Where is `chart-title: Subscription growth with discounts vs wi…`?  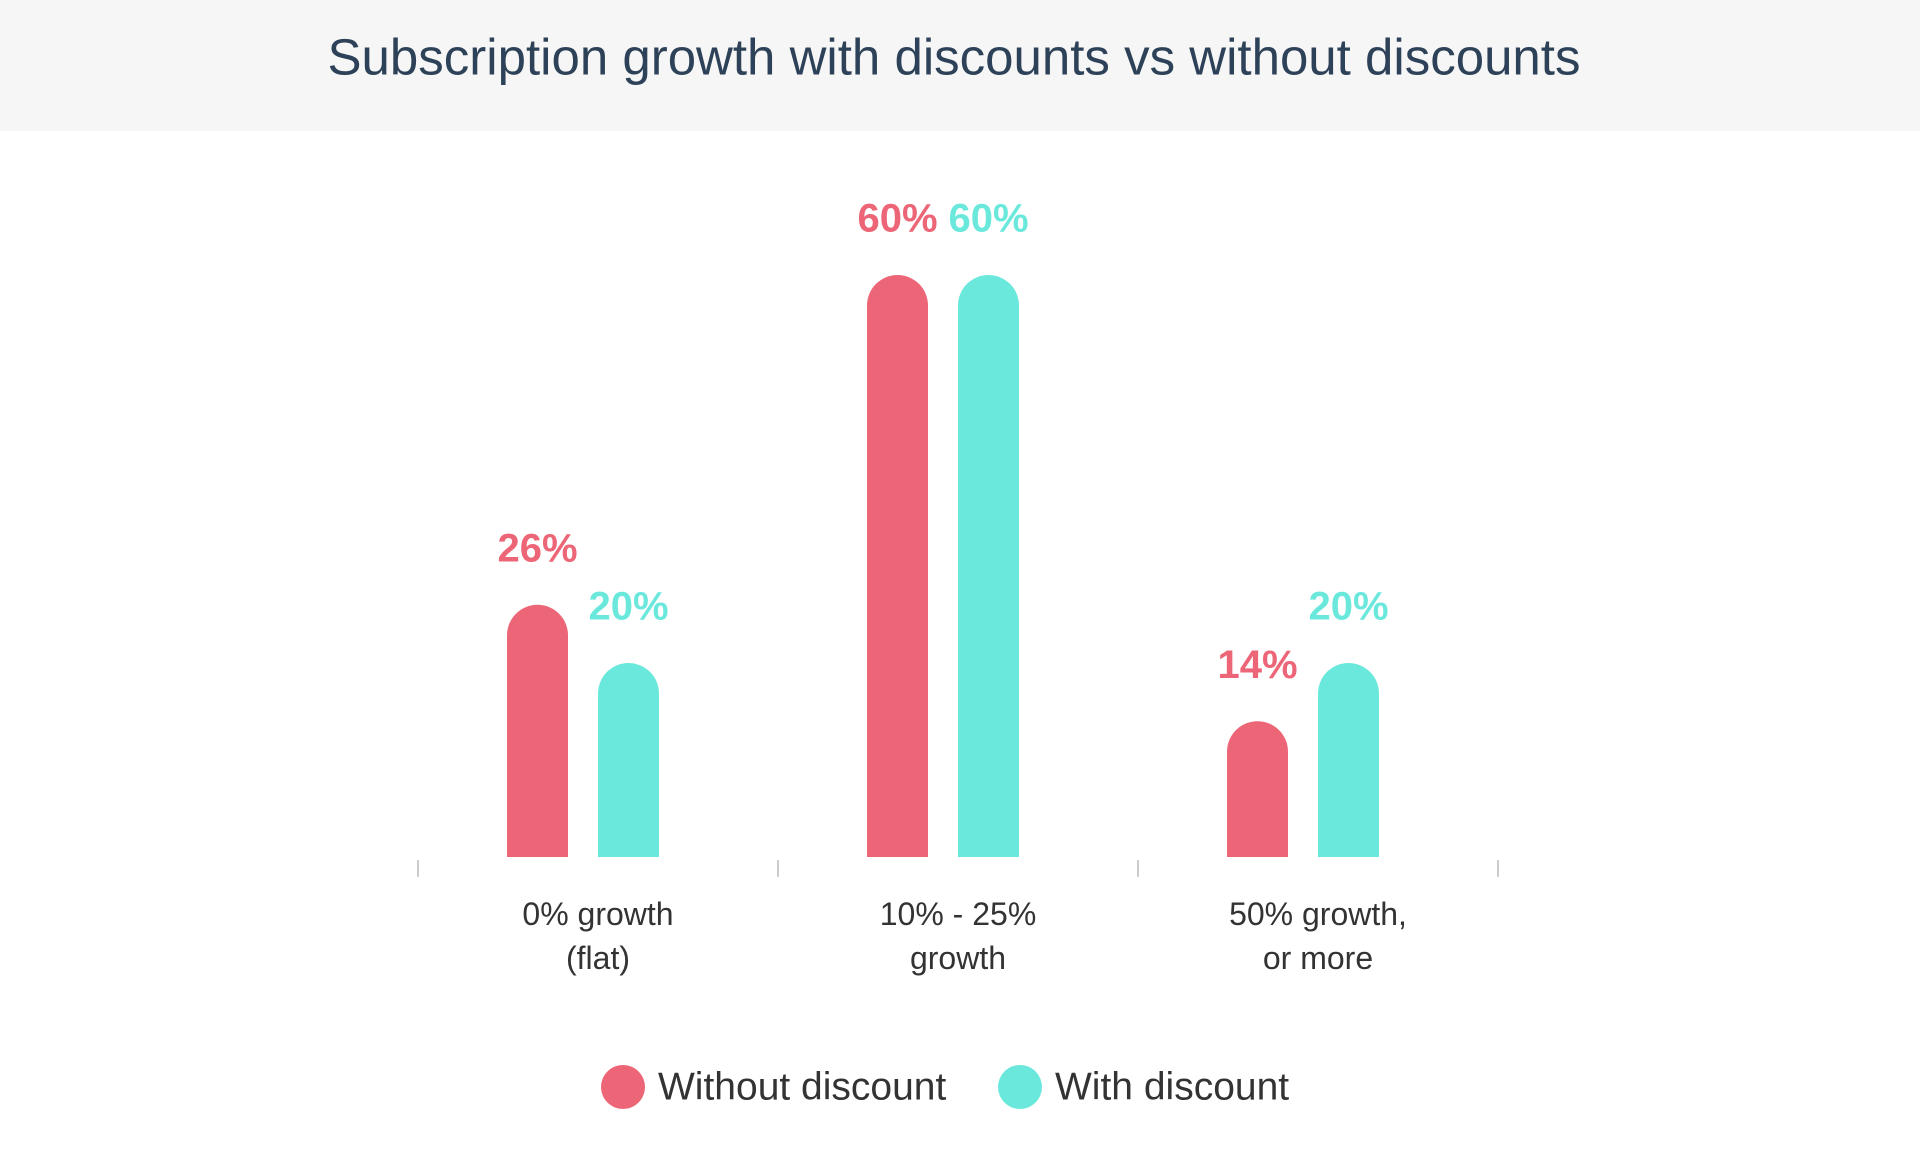
chart-title: Subscription growth with discounts vs wi… is located at coordinates (954, 56).